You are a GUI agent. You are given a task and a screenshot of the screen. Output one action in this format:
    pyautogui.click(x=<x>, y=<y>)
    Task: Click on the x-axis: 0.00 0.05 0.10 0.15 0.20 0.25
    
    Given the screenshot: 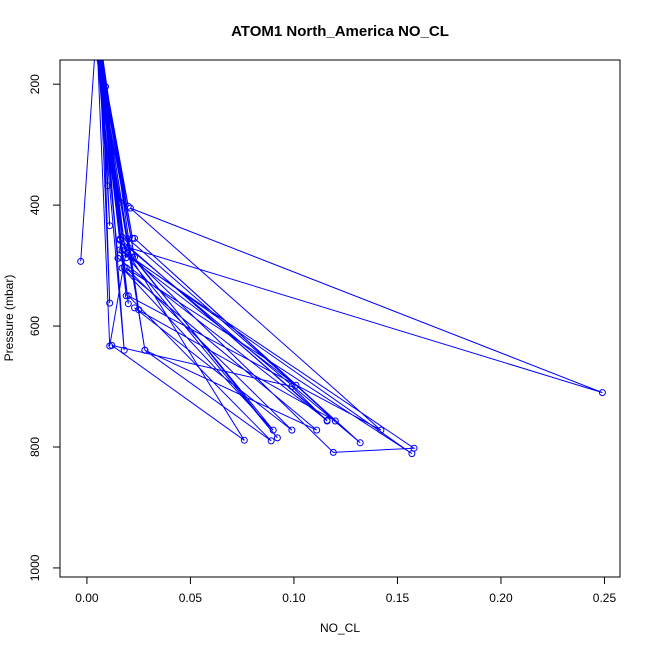 What is the action you would take?
    pyautogui.click(x=345, y=591)
    